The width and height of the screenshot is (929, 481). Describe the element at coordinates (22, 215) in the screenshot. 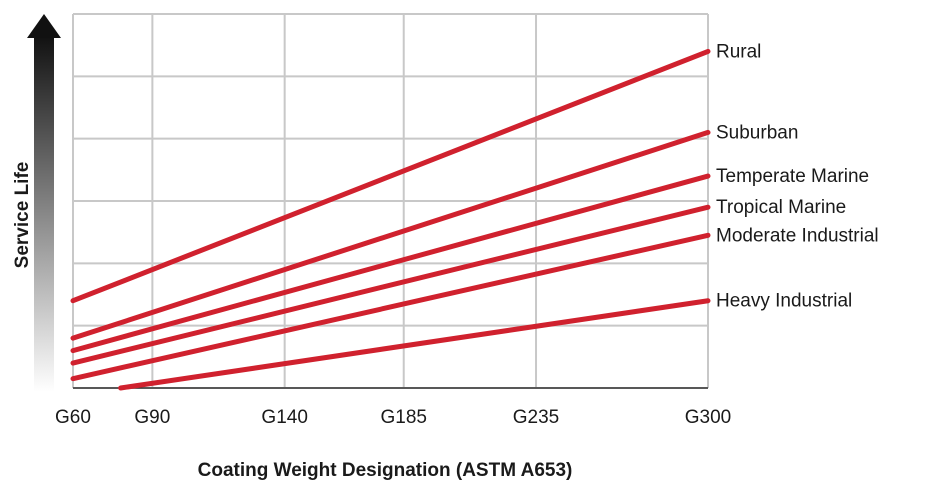

I see `y-axis-title: Service Life` at that location.